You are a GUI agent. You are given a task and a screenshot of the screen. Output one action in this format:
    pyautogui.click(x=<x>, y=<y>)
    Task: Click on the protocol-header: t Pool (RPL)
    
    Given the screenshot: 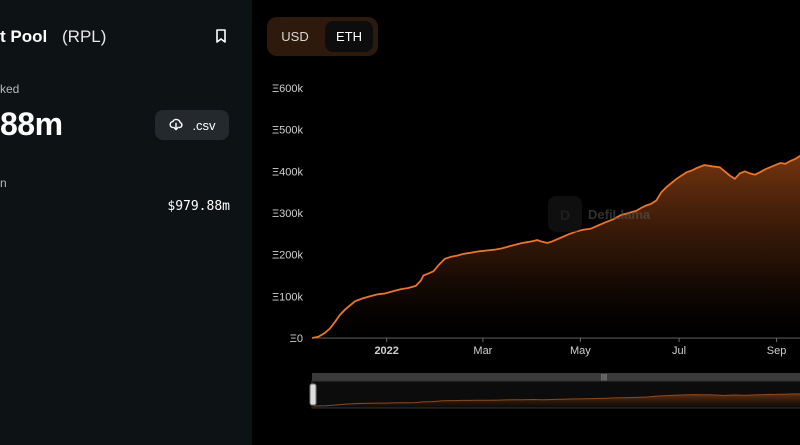 What is the action you would take?
    pyautogui.click(x=126, y=37)
    